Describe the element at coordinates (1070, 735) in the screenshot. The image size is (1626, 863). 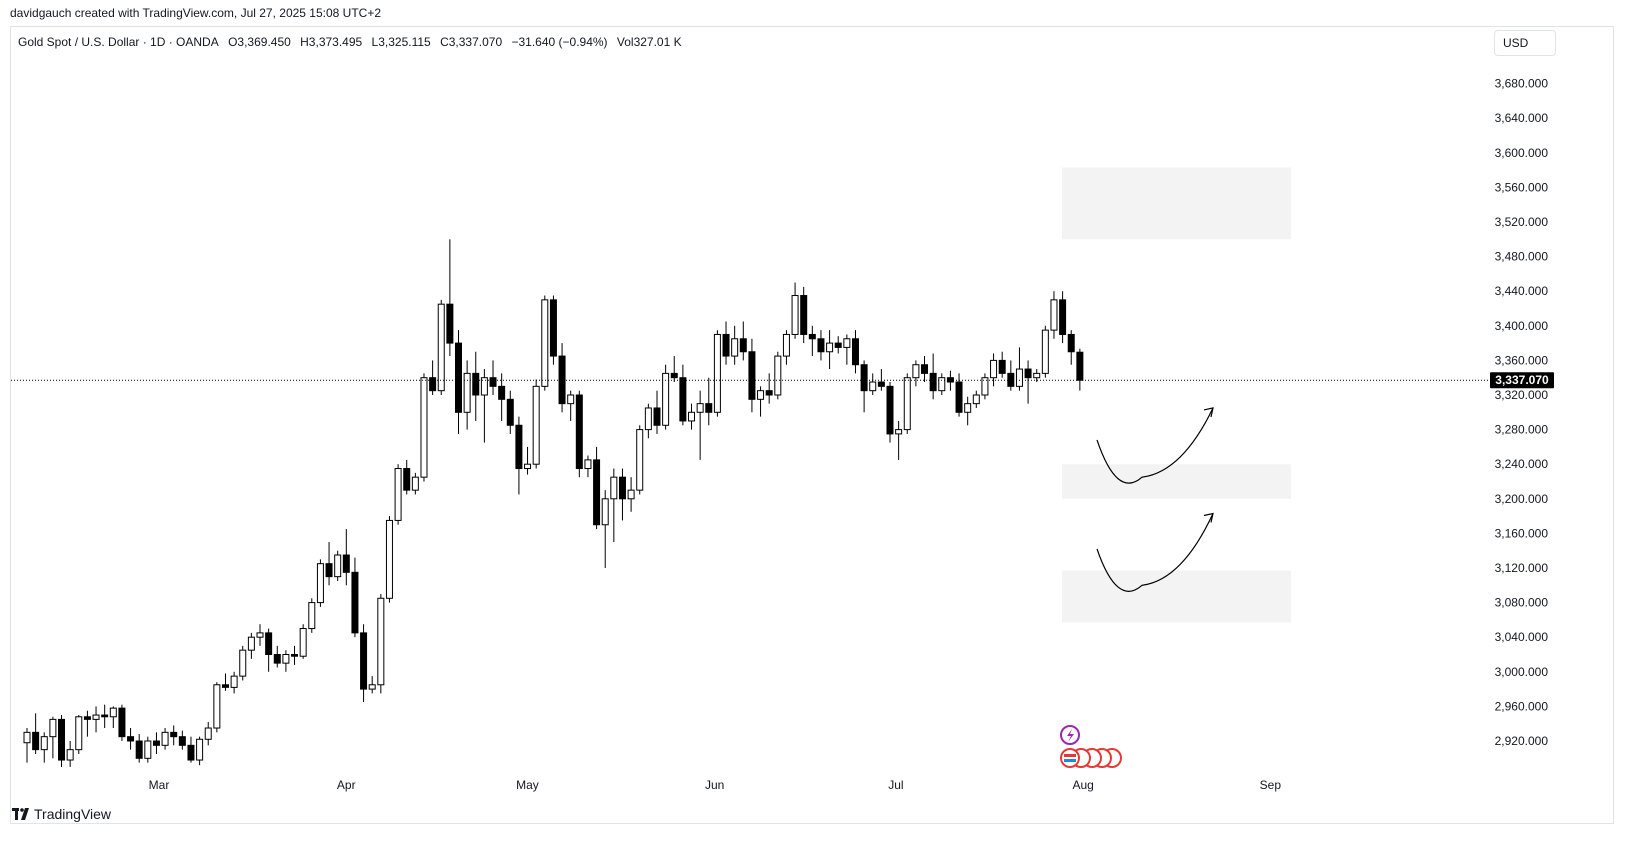
I see `lightning-event-icon` at that location.